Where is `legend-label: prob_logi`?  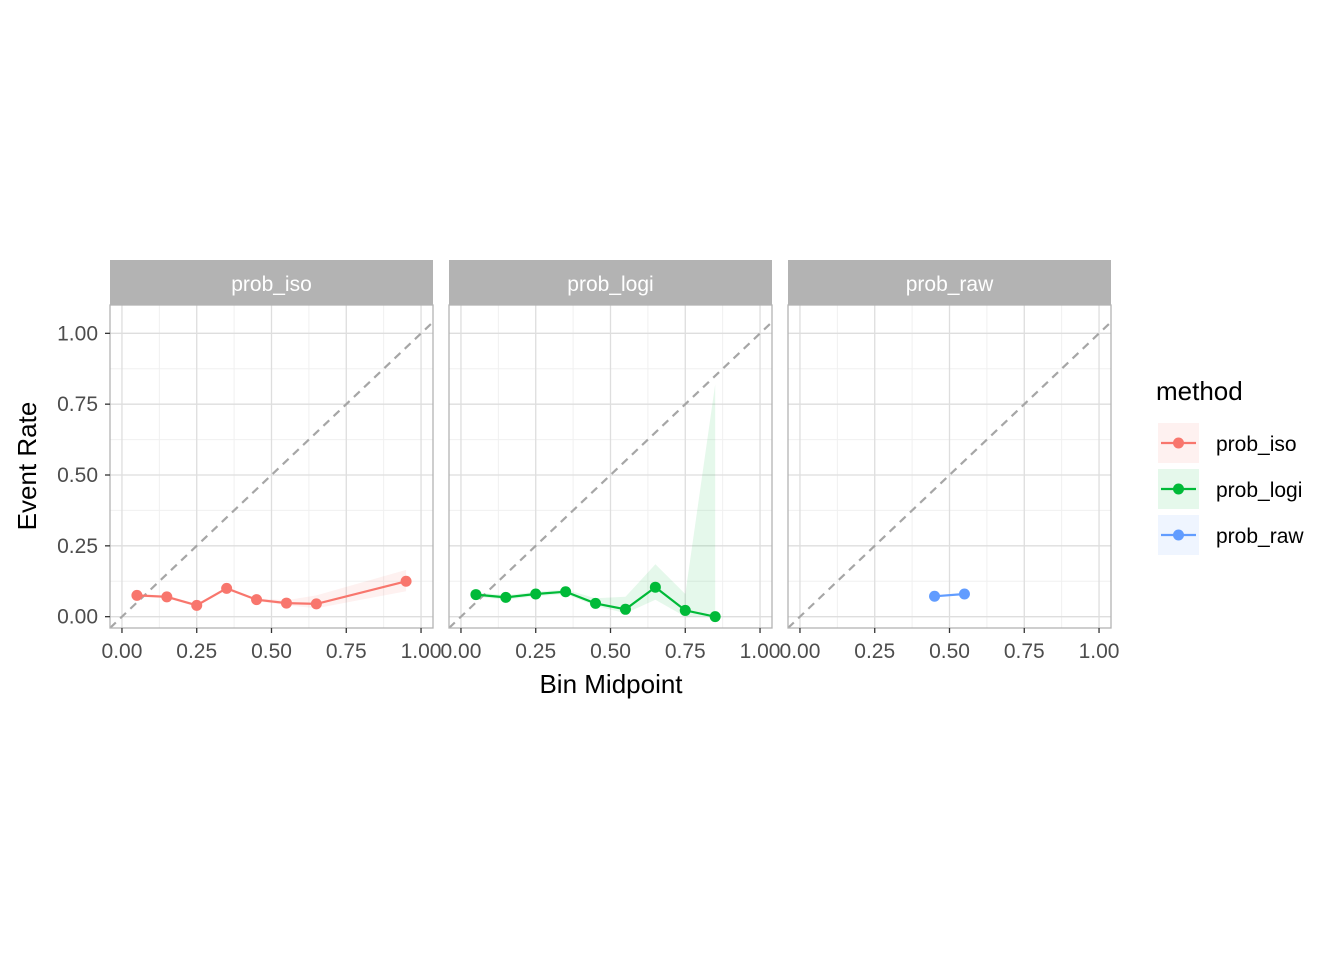 legend-label: prob_logi is located at coordinates (1259, 490).